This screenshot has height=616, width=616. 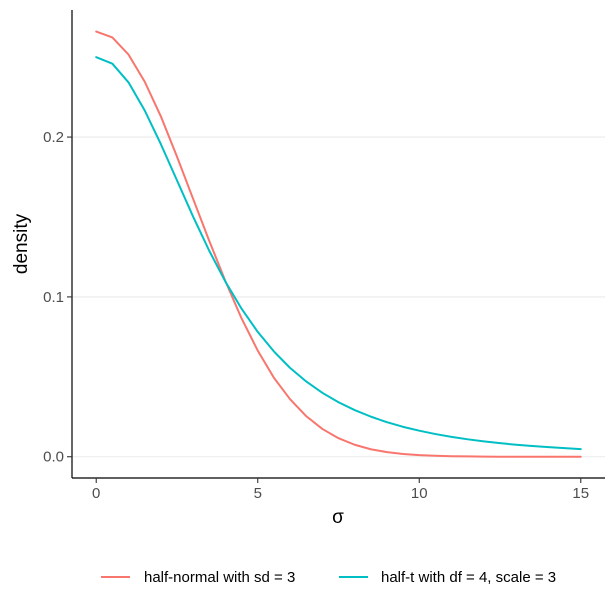 I want to click on x-axis-title: σ, so click(x=338, y=517).